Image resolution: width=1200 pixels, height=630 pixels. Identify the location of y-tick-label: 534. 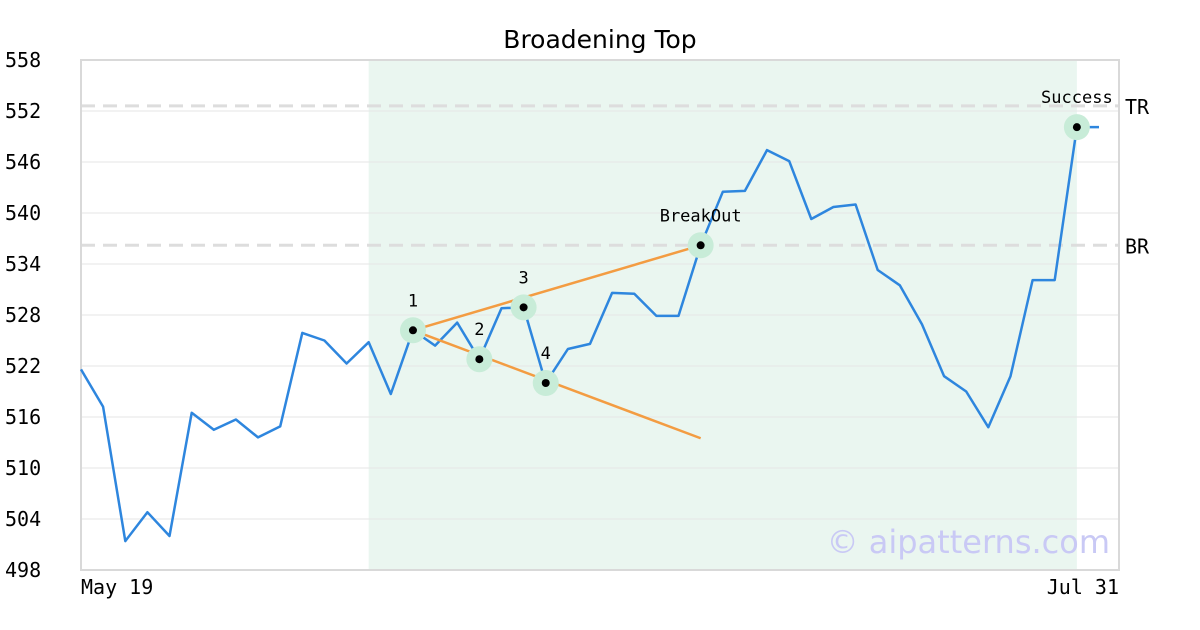
(23, 264).